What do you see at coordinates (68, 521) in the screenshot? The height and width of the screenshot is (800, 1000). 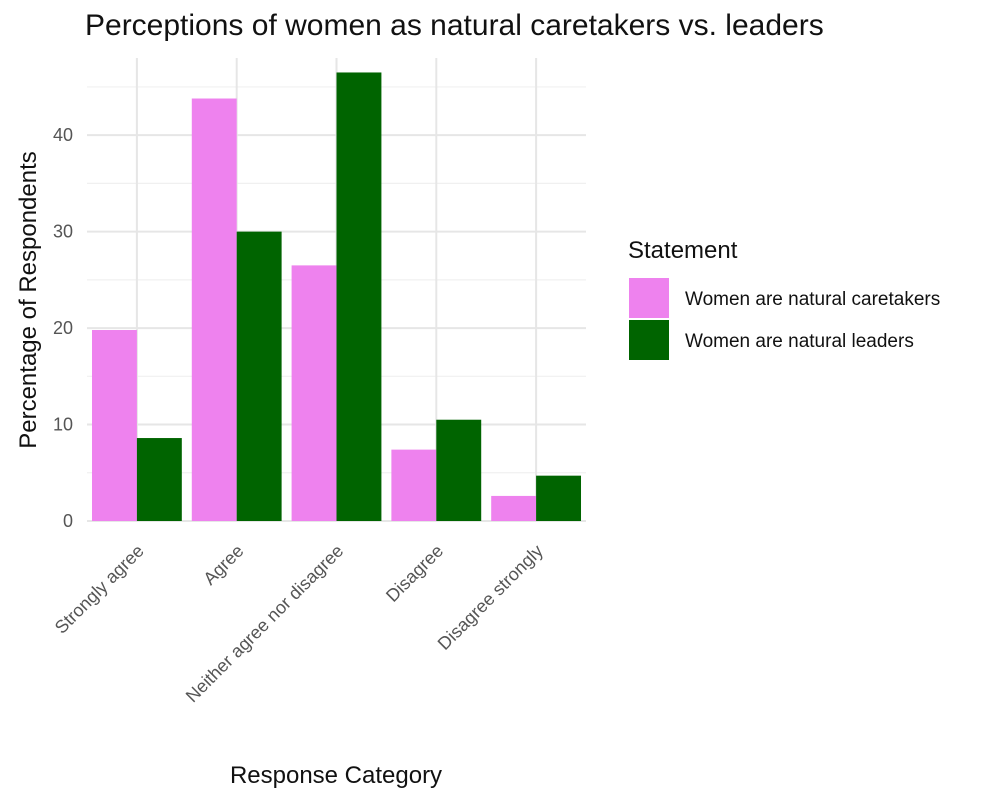 I see `y-tick-label: 0` at bounding box center [68, 521].